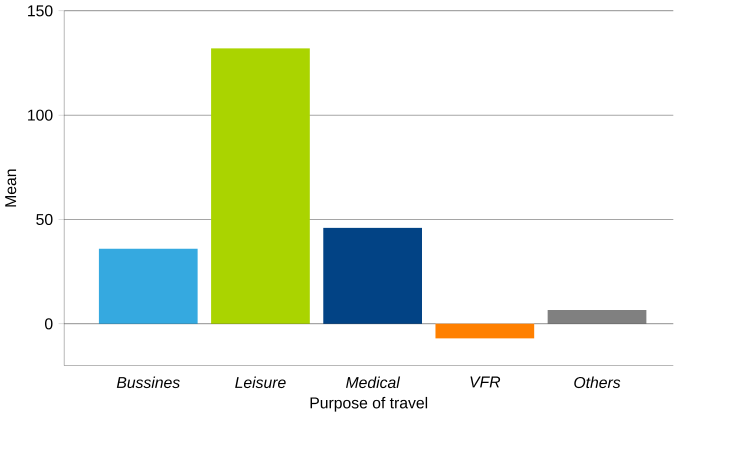  I want to click on x-axis-title: Purpose of travel, so click(369, 404).